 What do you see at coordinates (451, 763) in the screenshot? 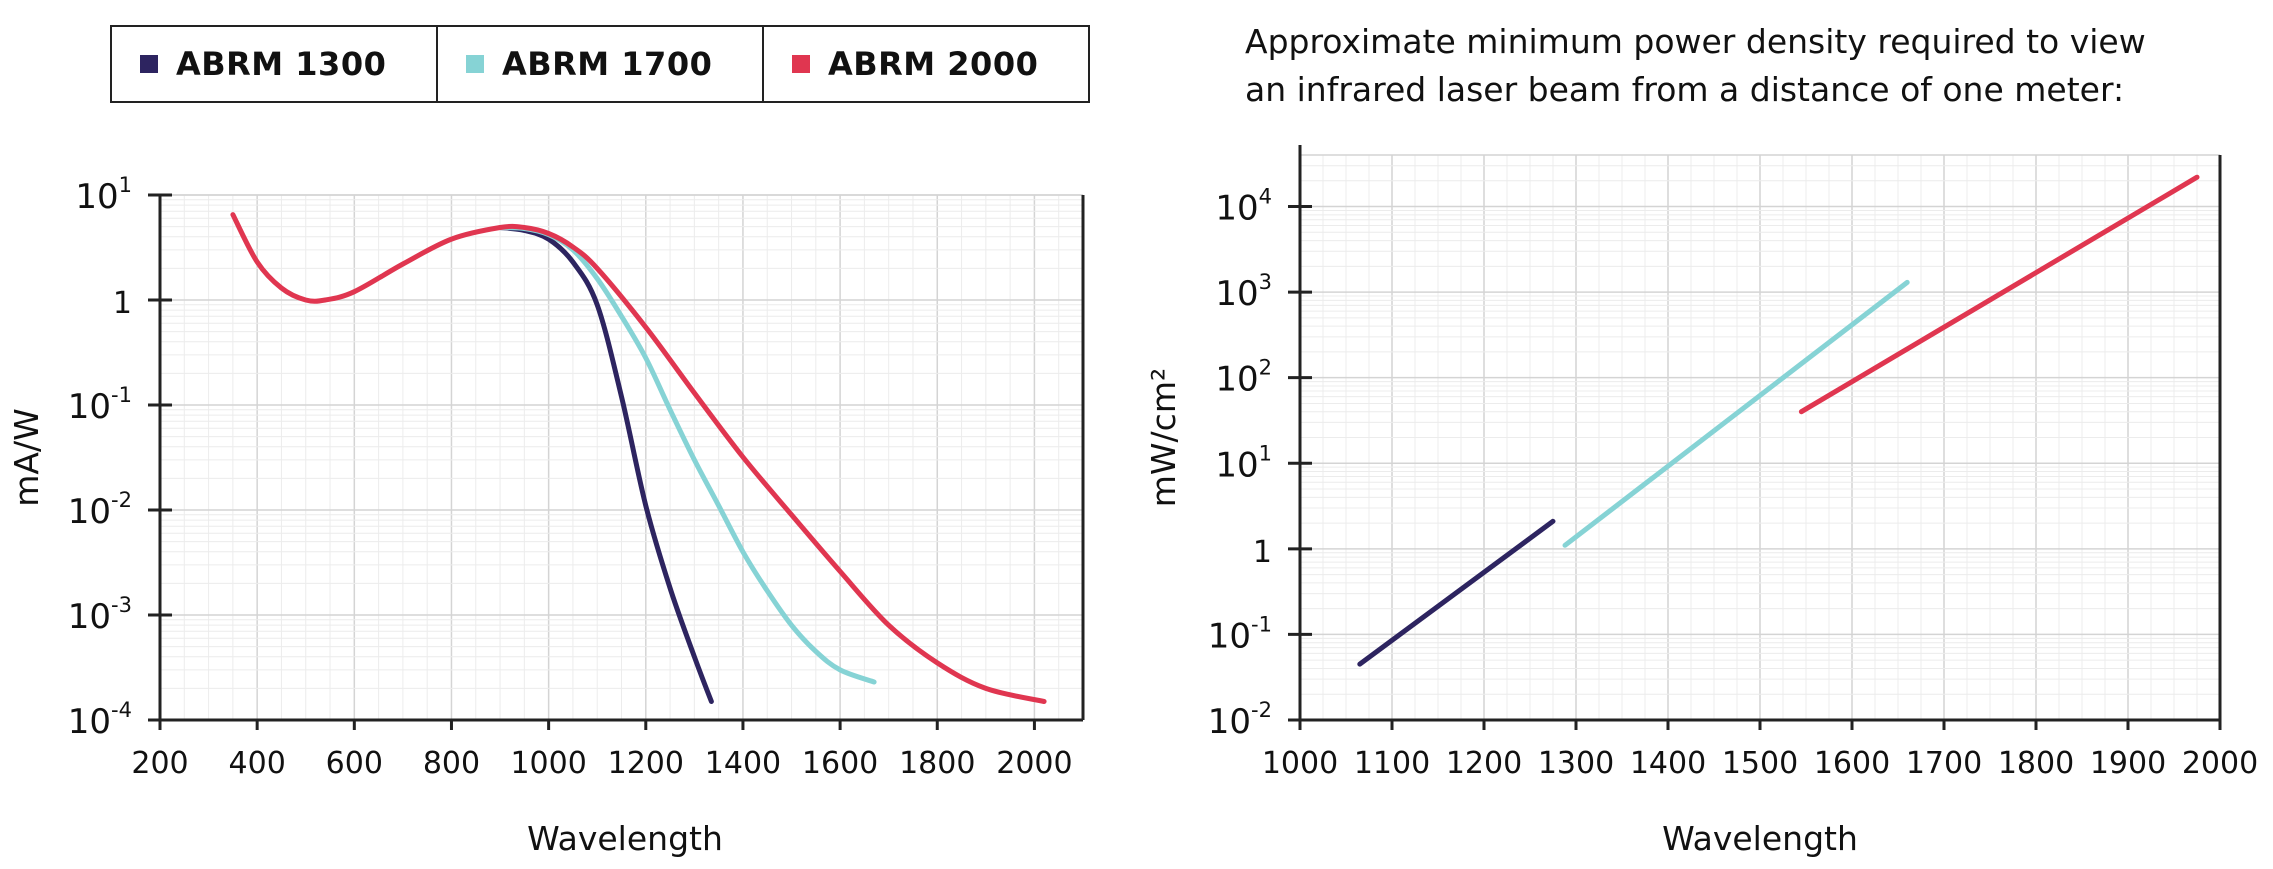
I see `x-tick-label: 800` at bounding box center [451, 763].